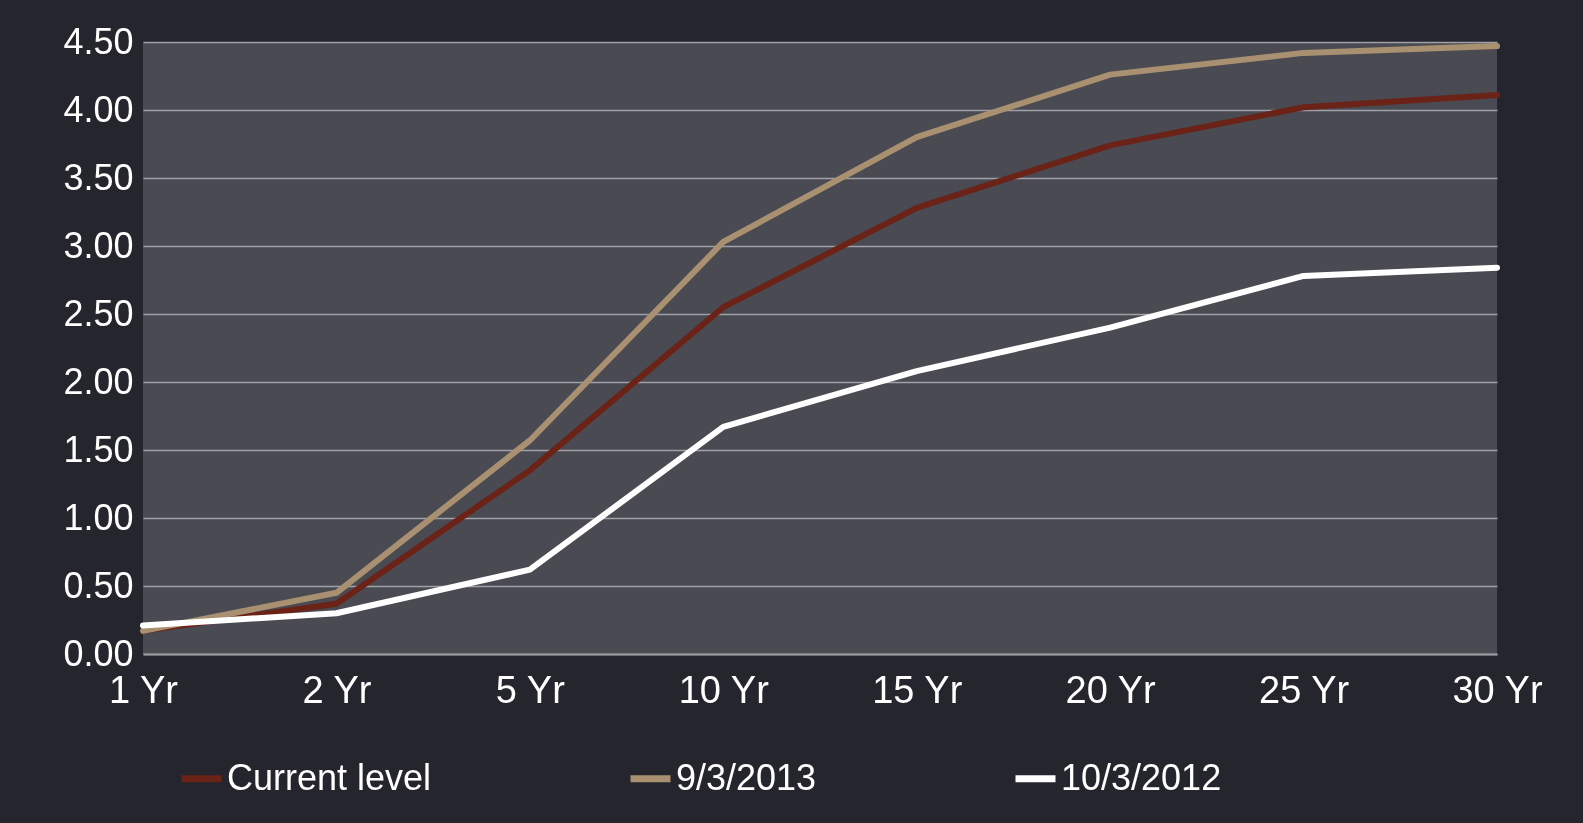 This screenshot has height=823, width=1583. What do you see at coordinates (98, 517) in the screenshot?
I see `y-tick-label: 1.00` at bounding box center [98, 517].